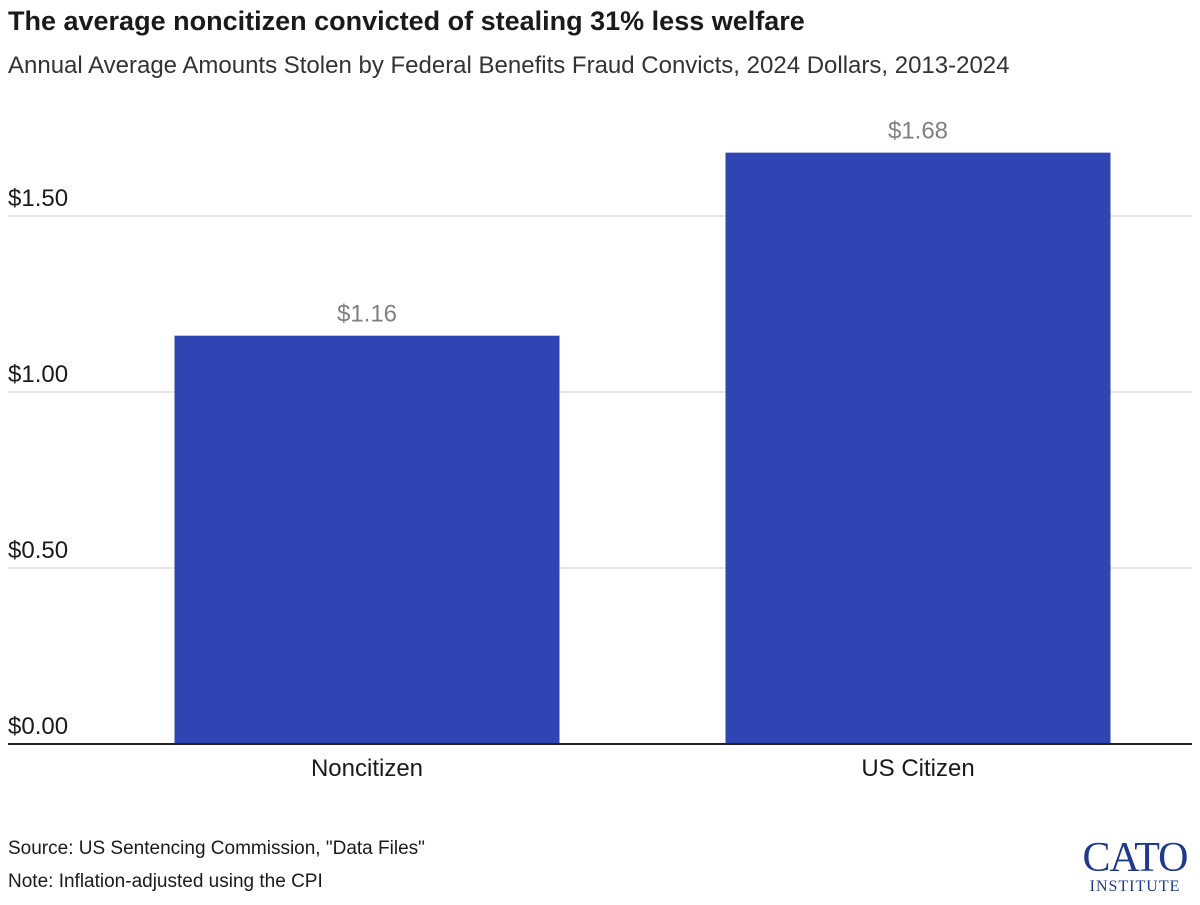 This screenshot has width=1200, height=905. I want to click on data-labels: $1.16 $1.68, so click(642, 223).